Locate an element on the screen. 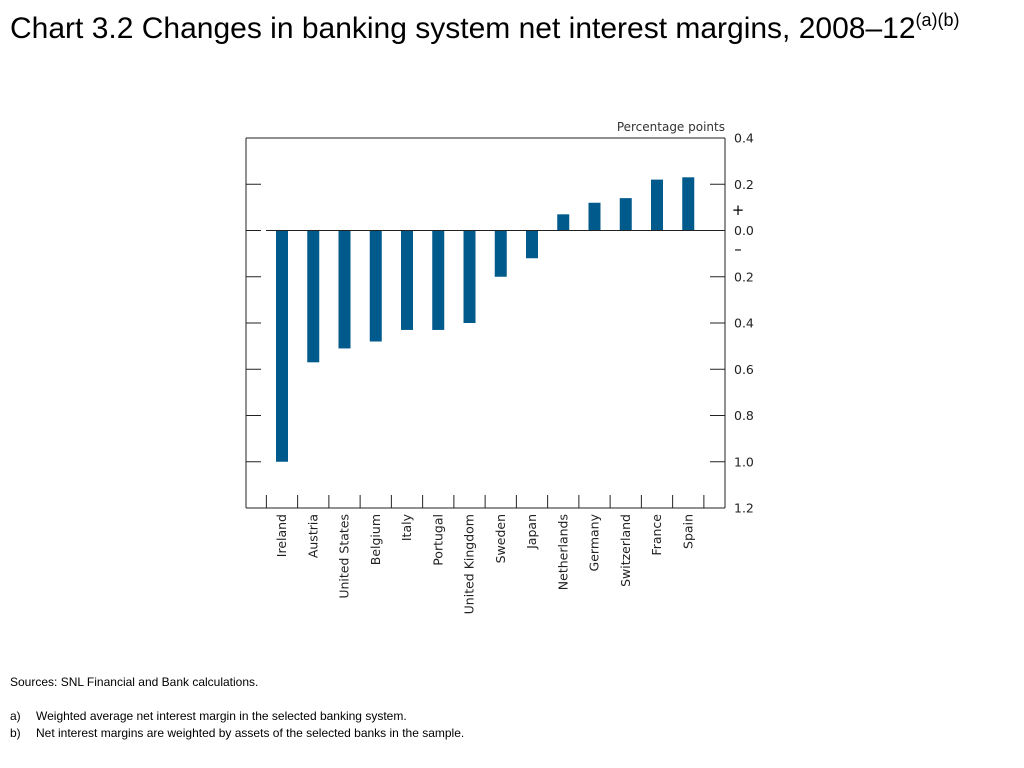 This screenshot has height=768, width=1024. chart-title-superscript: (a)(b) is located at coordinates (937, 20).